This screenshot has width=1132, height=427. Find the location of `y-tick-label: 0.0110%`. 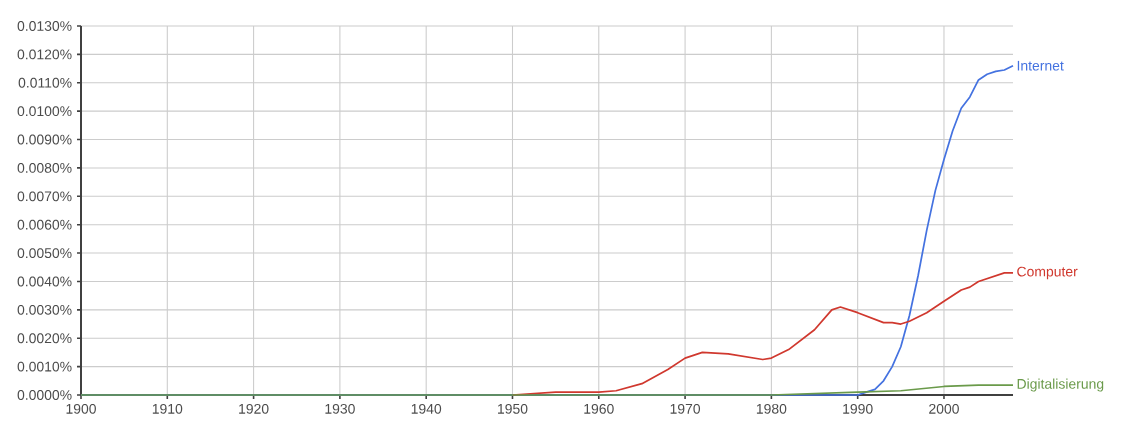

y-tick-label: 0.0110% is located at coordinates (45, 82).